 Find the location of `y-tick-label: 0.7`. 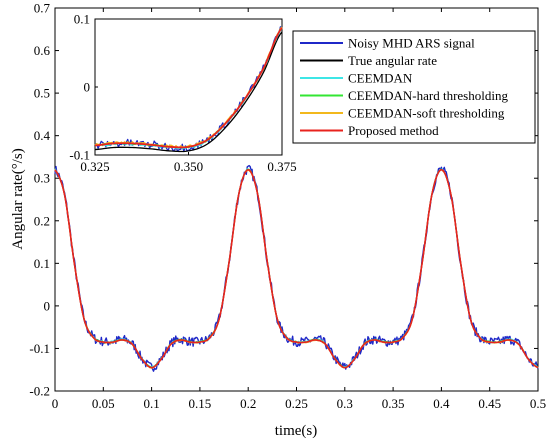

y-tick-label: 0.7 is located at coordinates (42, 8).